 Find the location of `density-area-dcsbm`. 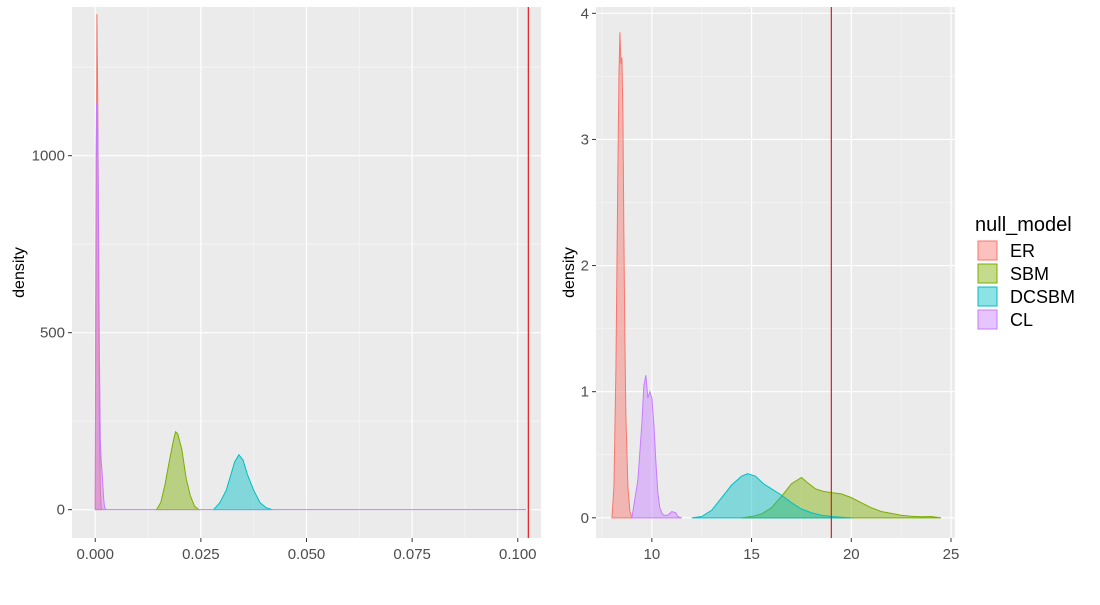

density-area-dcsbm is located at coordinates (242, 482).